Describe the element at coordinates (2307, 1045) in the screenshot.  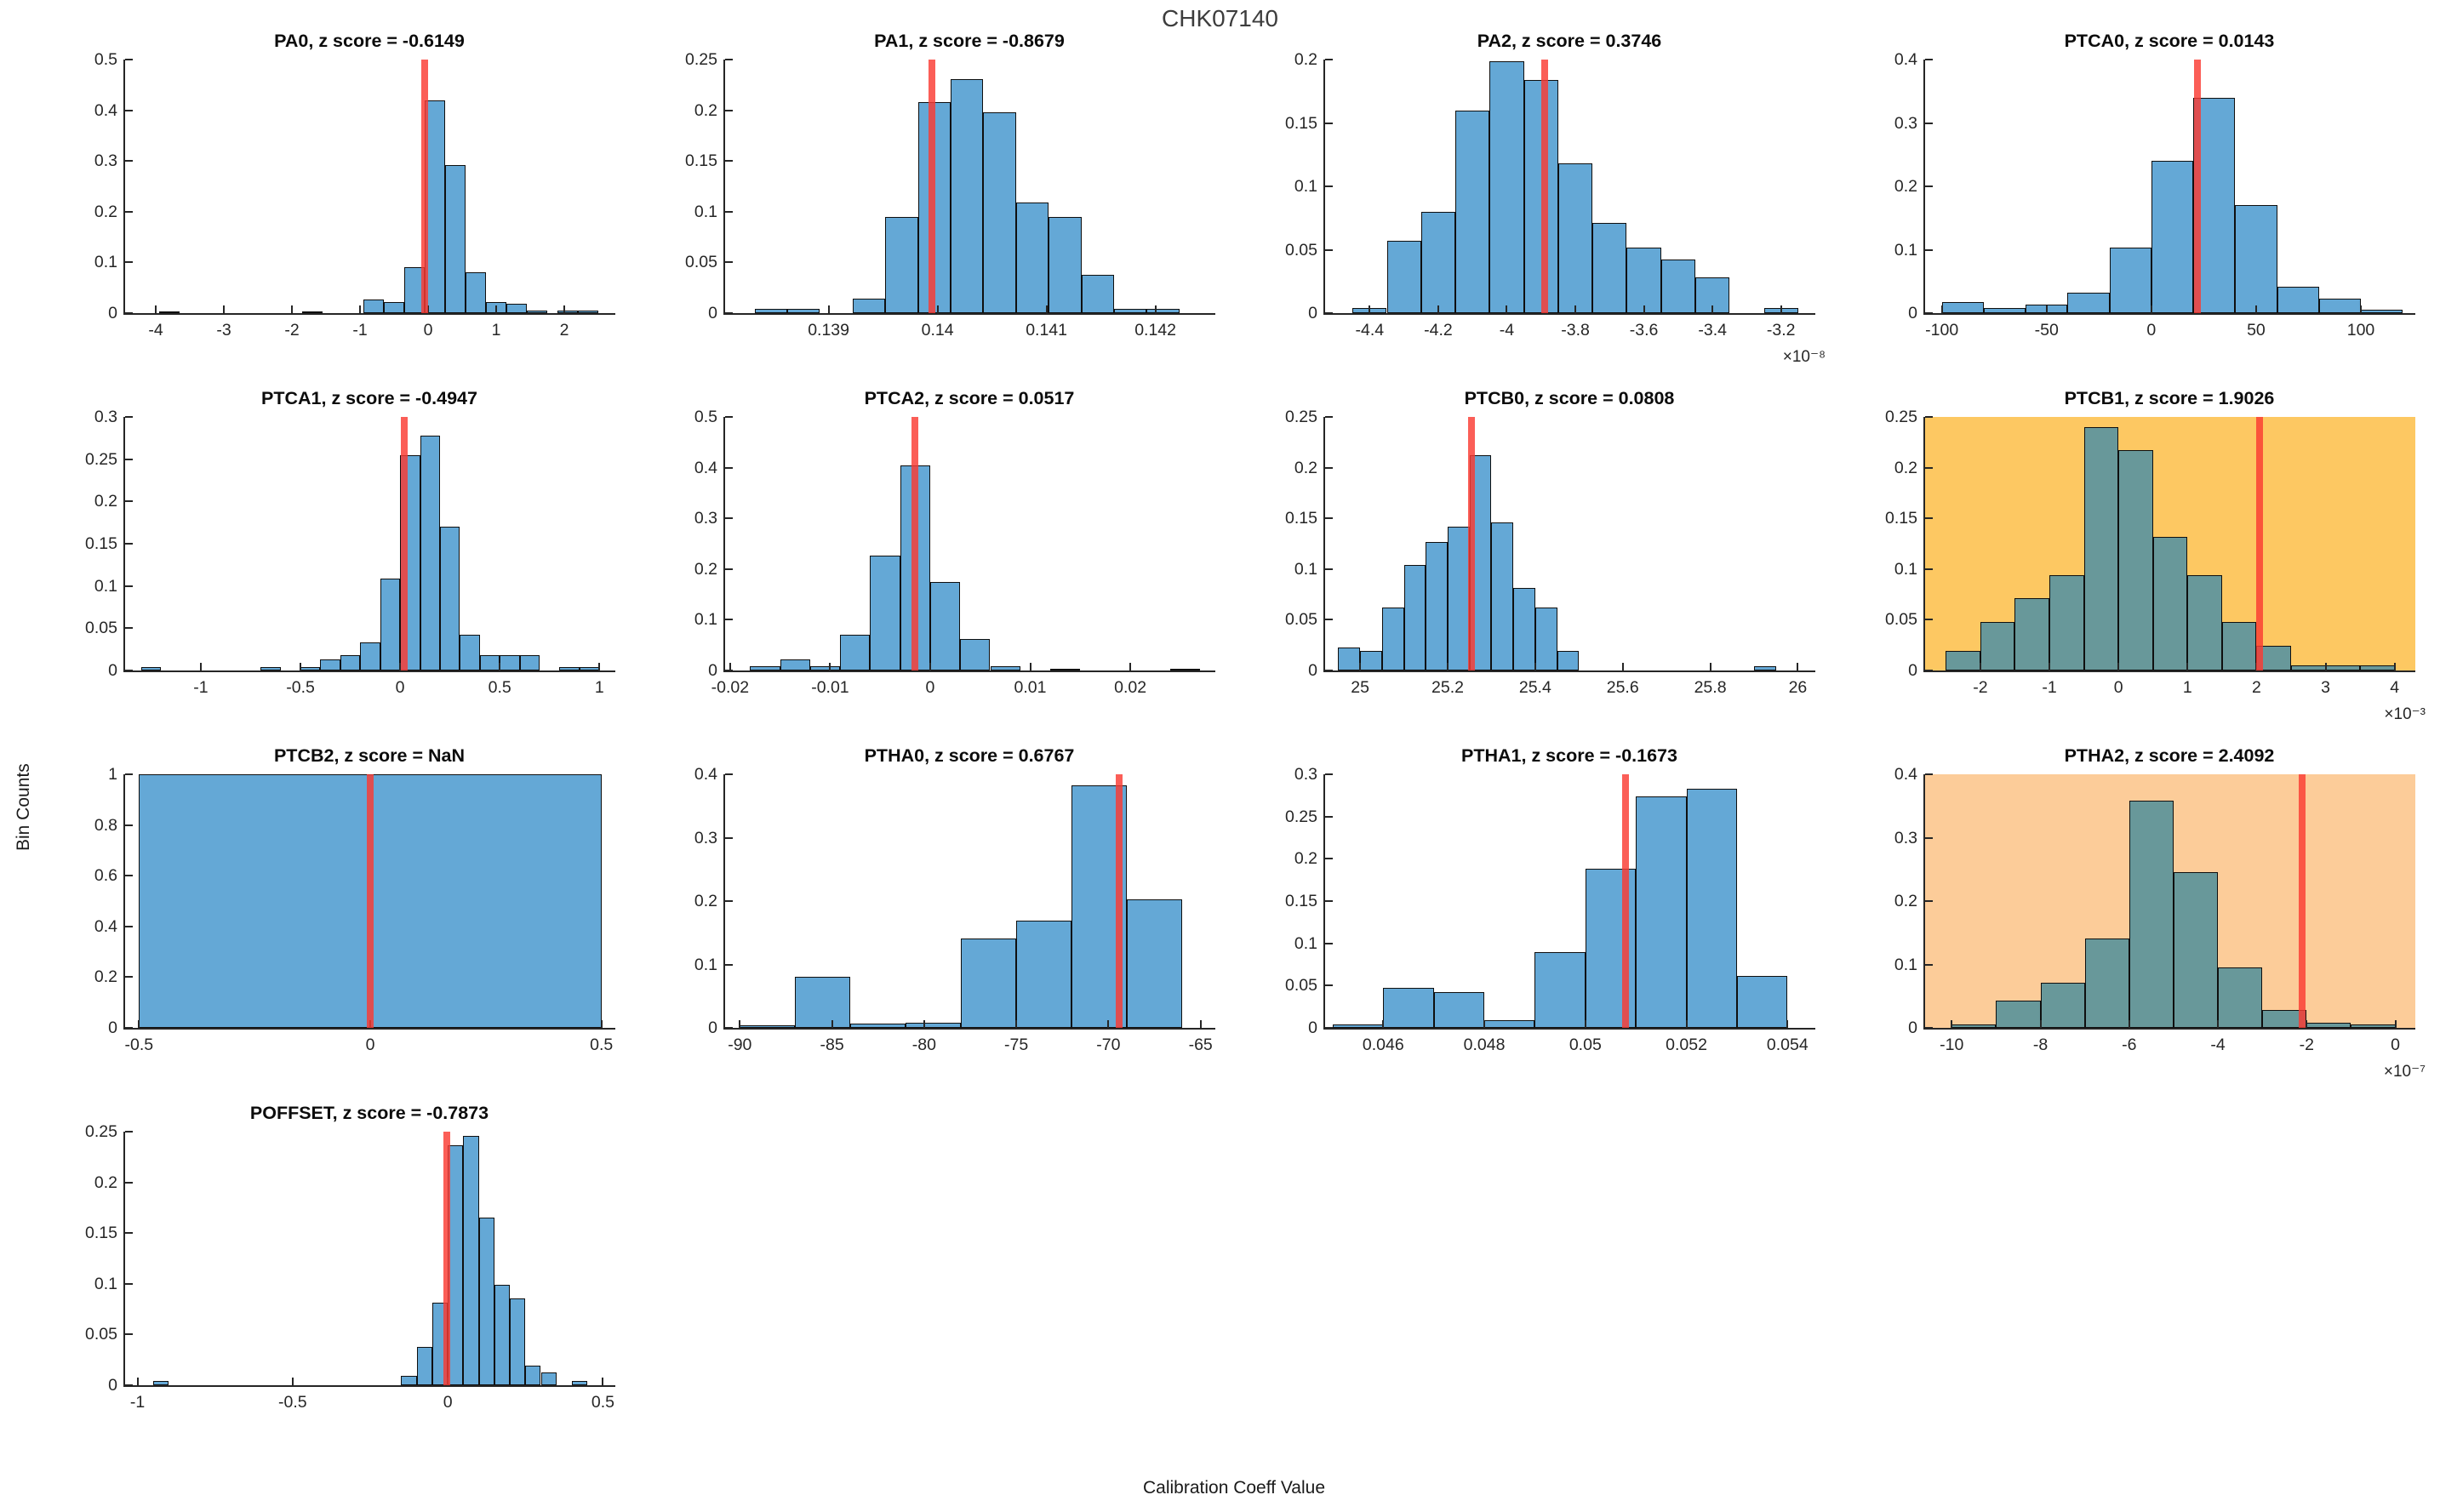
I see `x-tick-label: -2` at that location.